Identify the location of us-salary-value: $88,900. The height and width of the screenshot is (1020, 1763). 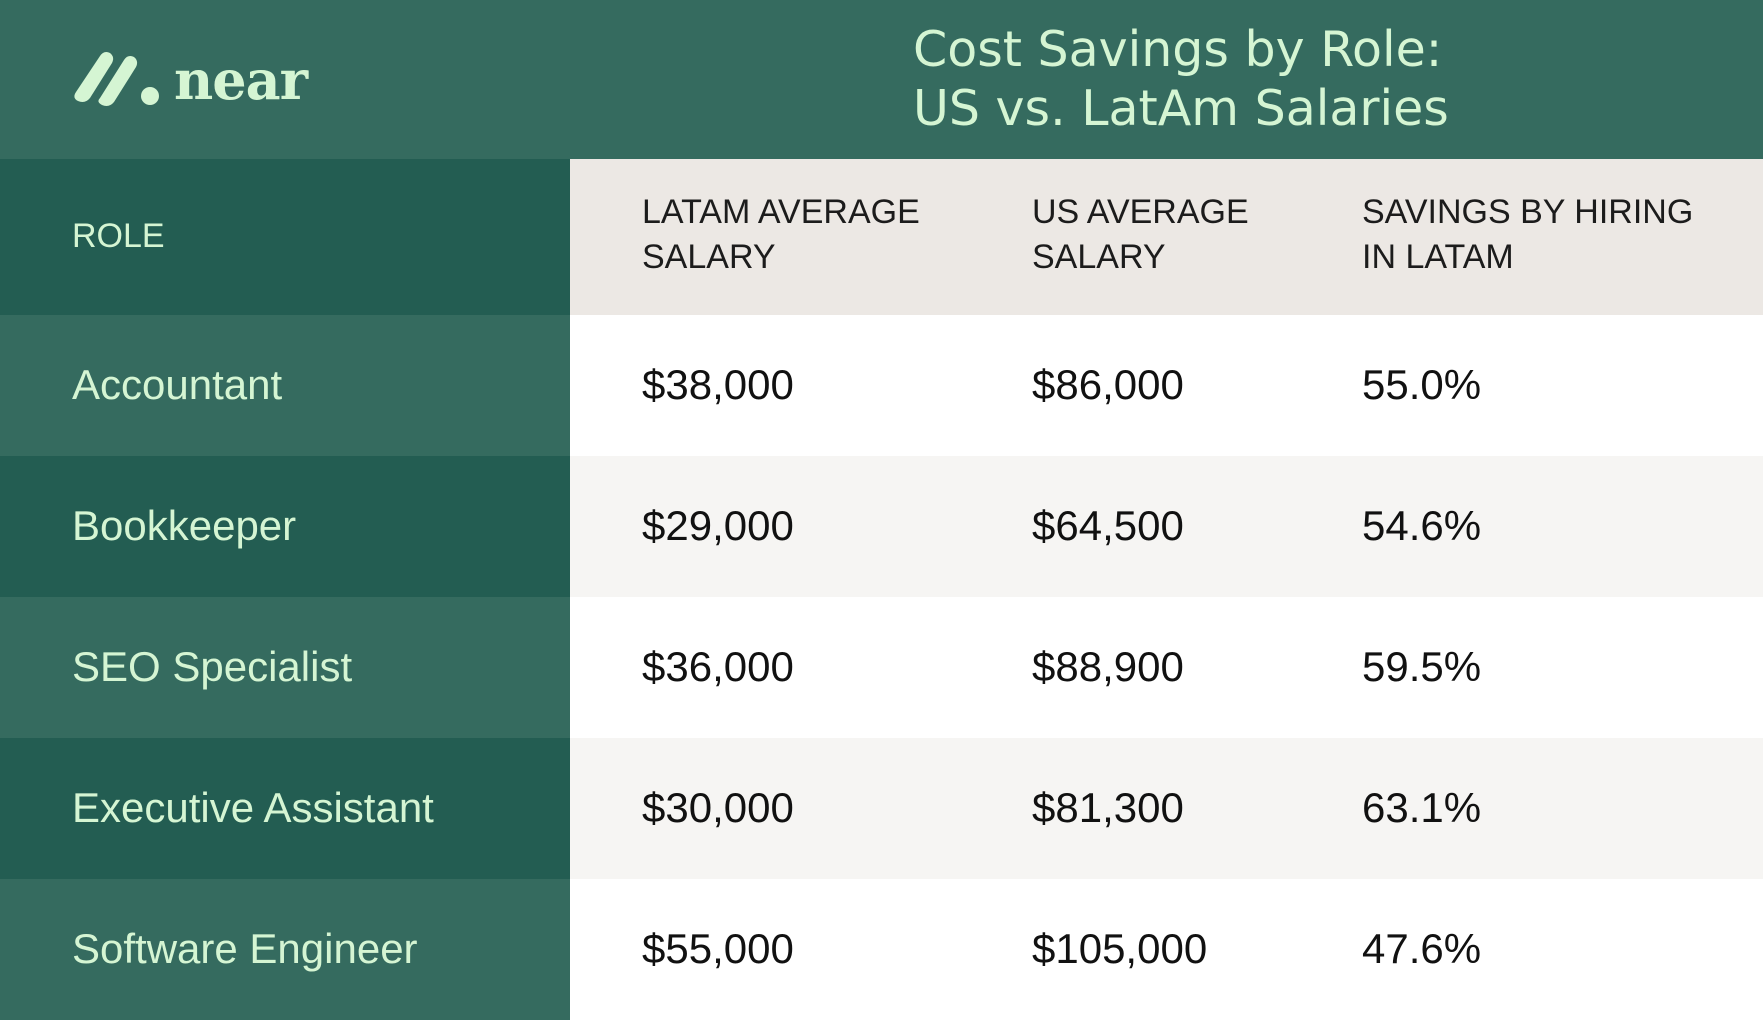
(1108, 666).